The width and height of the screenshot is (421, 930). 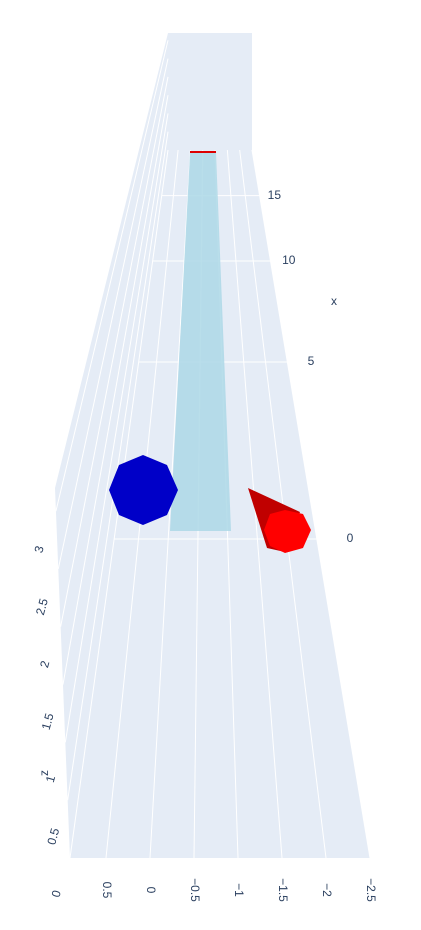 What do you see at coordinates (48, 721) in the screenshot?
I see `z-tick-label: 1.5` at bounding box center [48, 721].